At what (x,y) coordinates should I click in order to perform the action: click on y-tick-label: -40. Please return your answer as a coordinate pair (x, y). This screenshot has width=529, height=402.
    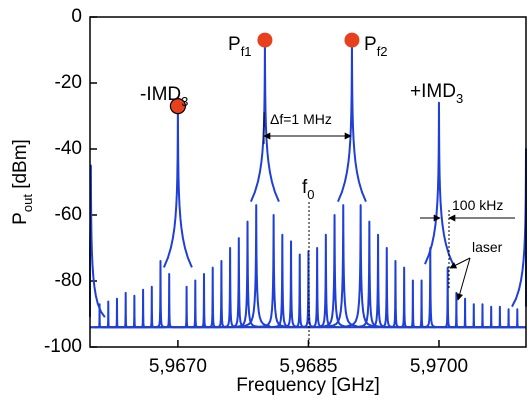
    Looking at the image, I should click on (68, 148).